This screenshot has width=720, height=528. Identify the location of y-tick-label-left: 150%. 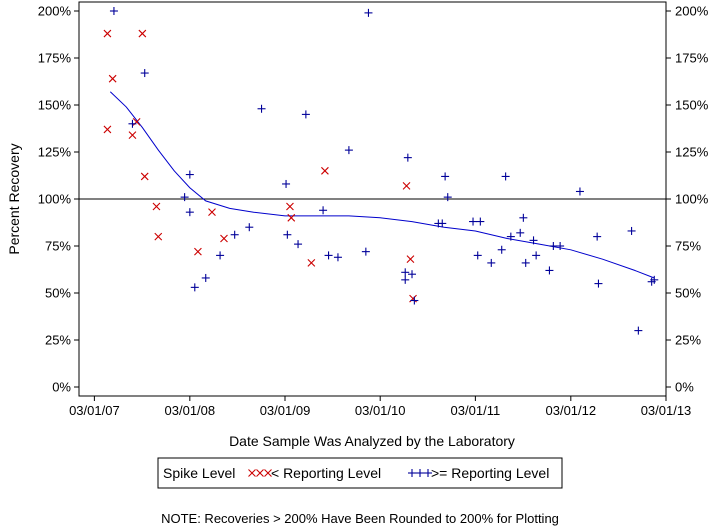
(55, 105).